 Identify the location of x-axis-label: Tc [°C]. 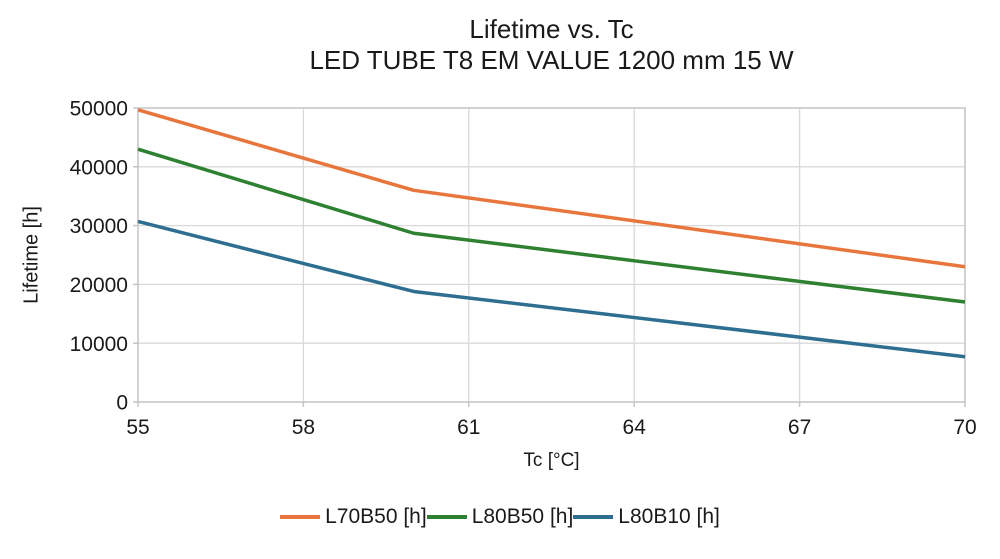
(551, 460).